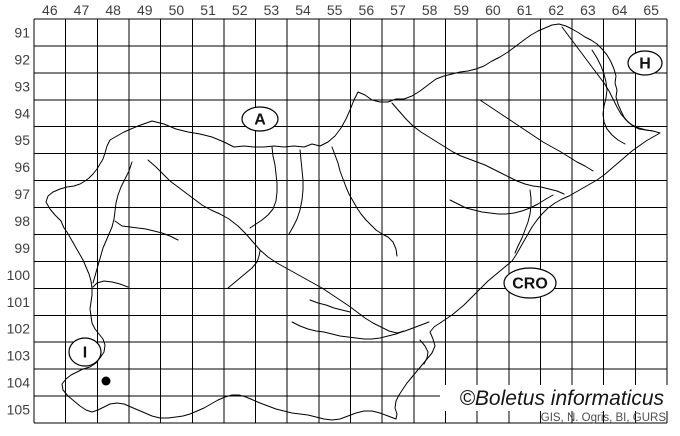 Image resolution: width=680 pixels, height=436 pixels. I want to click on grid-col-label: 57, so click(398, 10).